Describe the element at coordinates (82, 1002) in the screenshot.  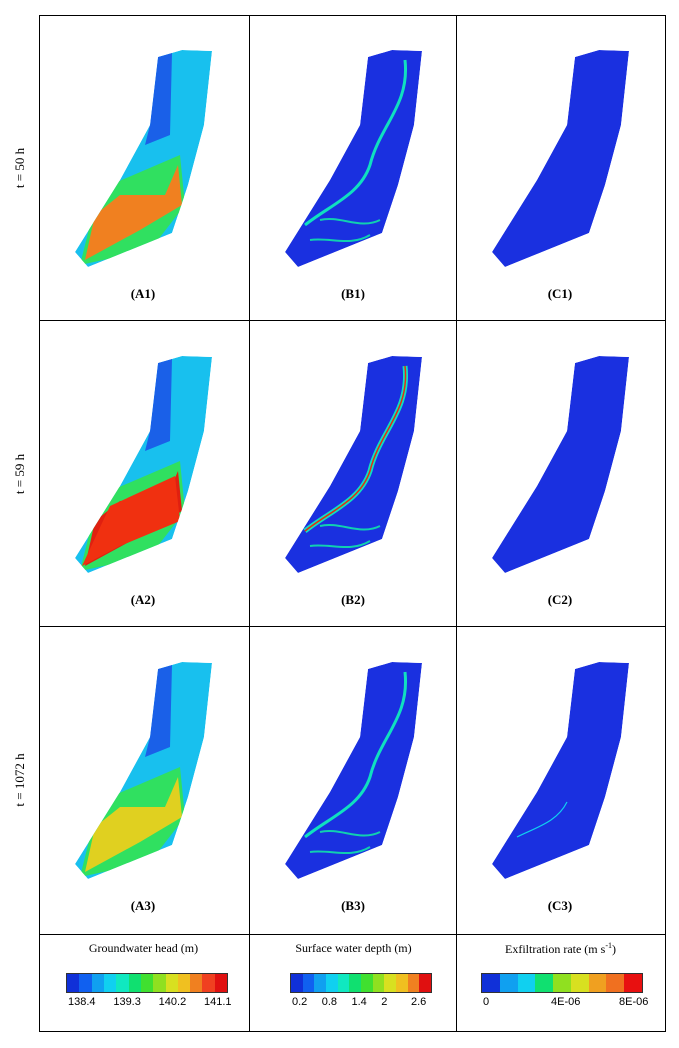
I see `legend-tick-label: 138.4` at that location.